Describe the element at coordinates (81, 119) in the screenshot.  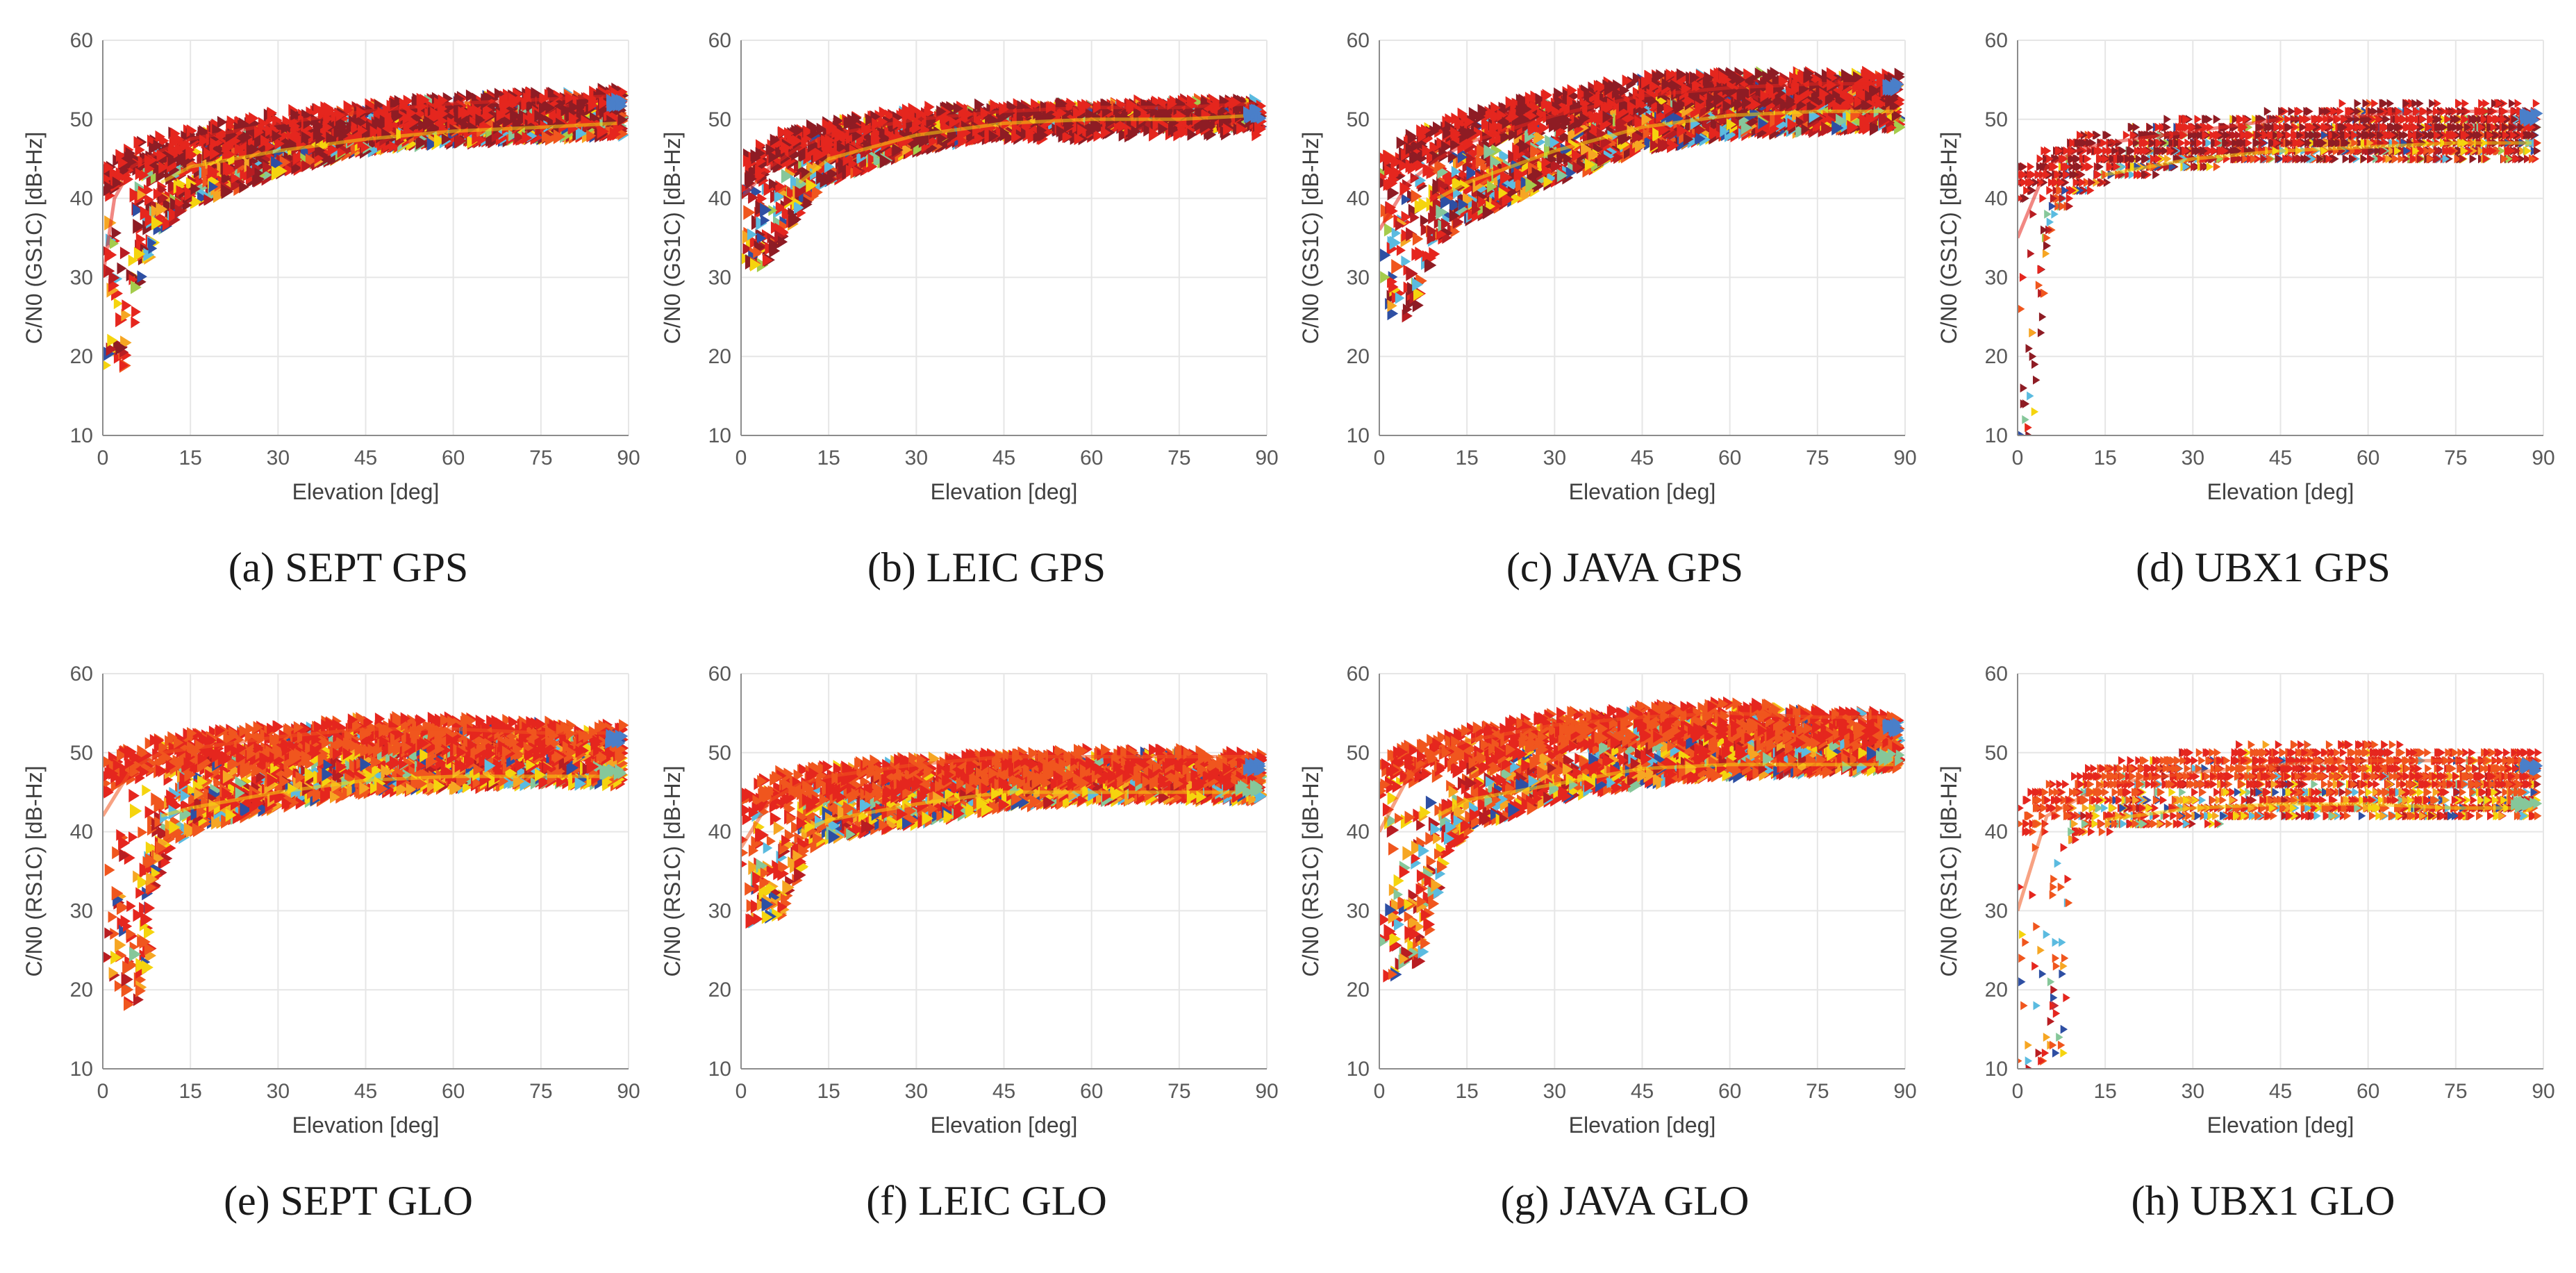
I see `y-tick-label: 50` at that location.